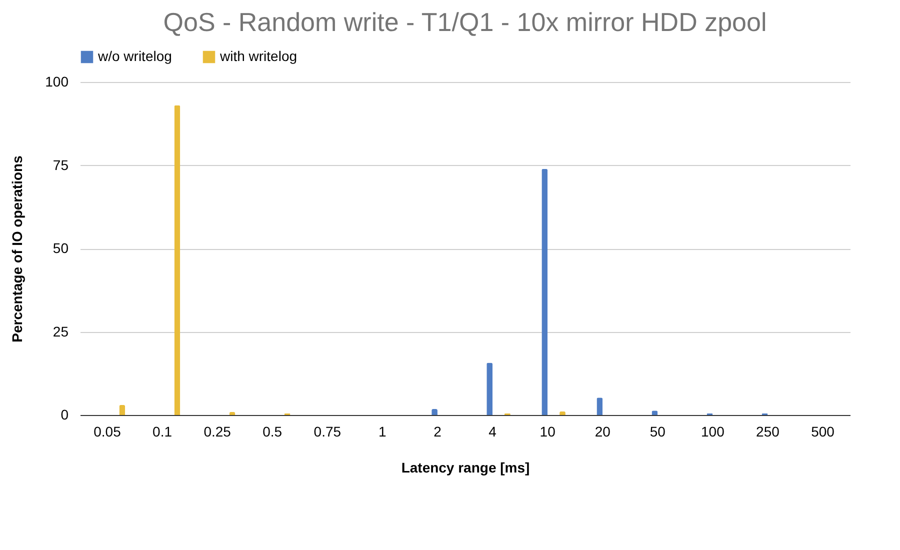  Describe the element at coordinates (328, 432) in the screenshot. I see `x-tick-label: 0.75` at that location.